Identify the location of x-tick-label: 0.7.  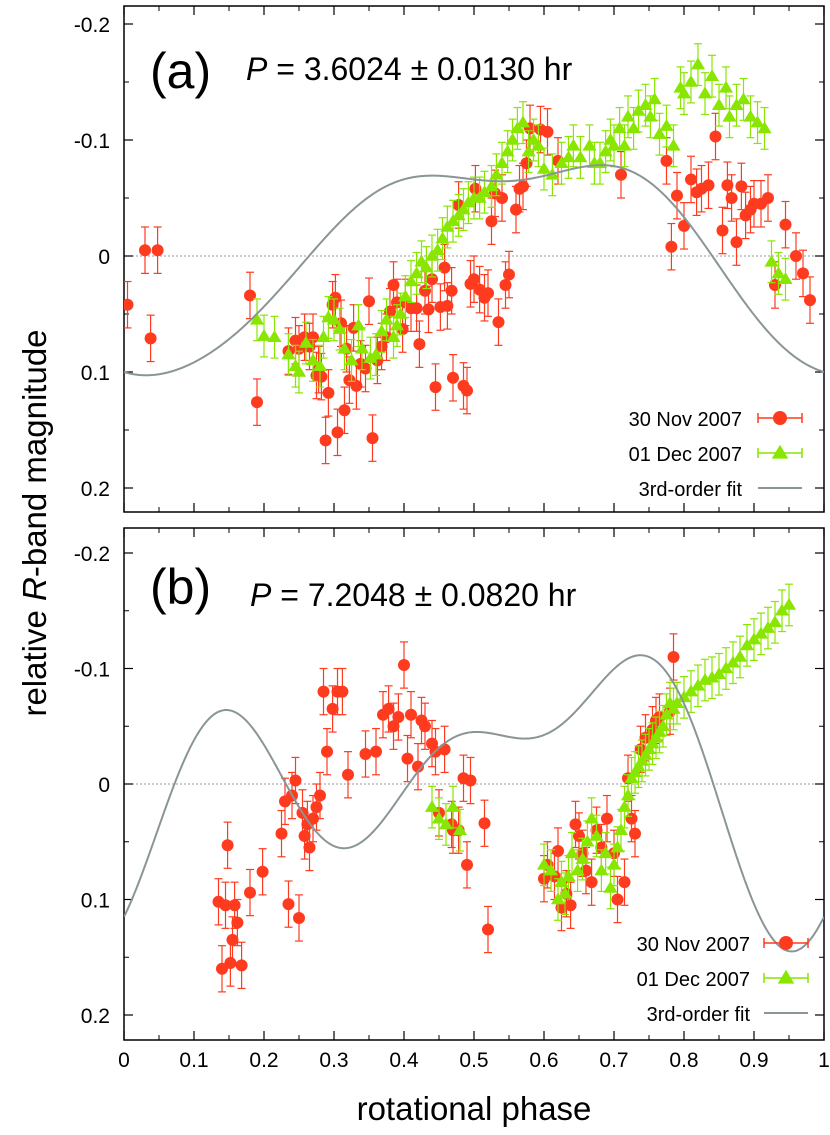
(613, 1060).